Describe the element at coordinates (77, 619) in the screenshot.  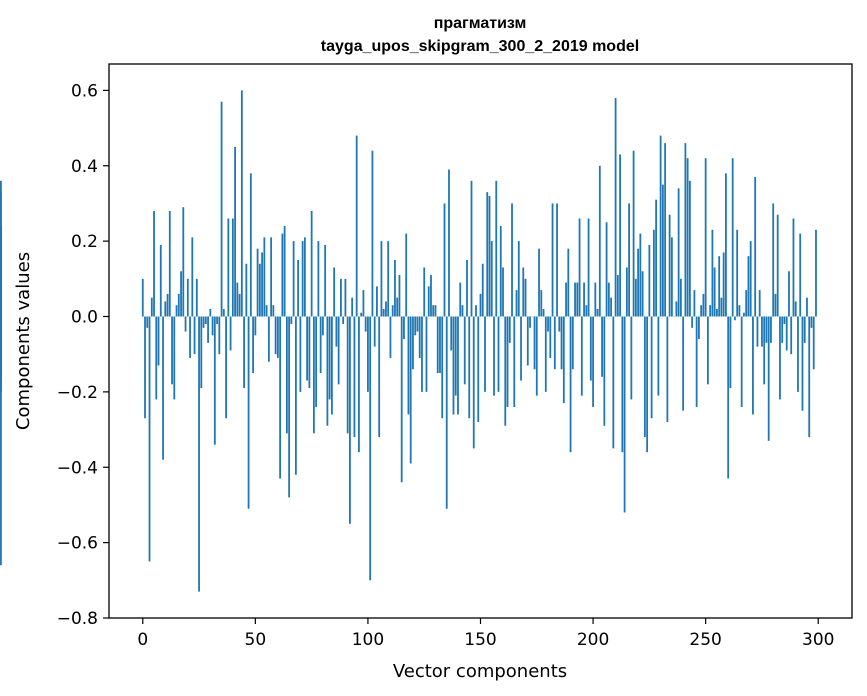
I see `y-tick-label: −0.8` at that location.